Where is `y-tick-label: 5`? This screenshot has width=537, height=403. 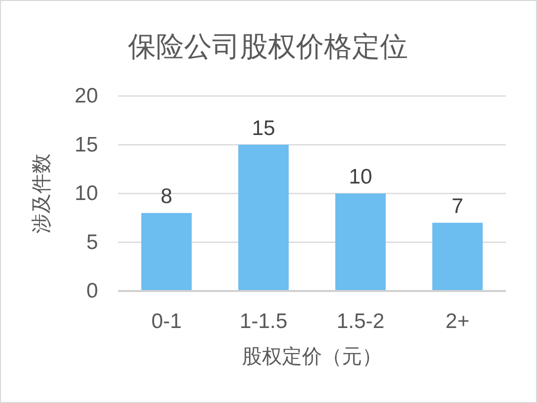 y-tick-label: 5 is located at coordinates (92, 242).